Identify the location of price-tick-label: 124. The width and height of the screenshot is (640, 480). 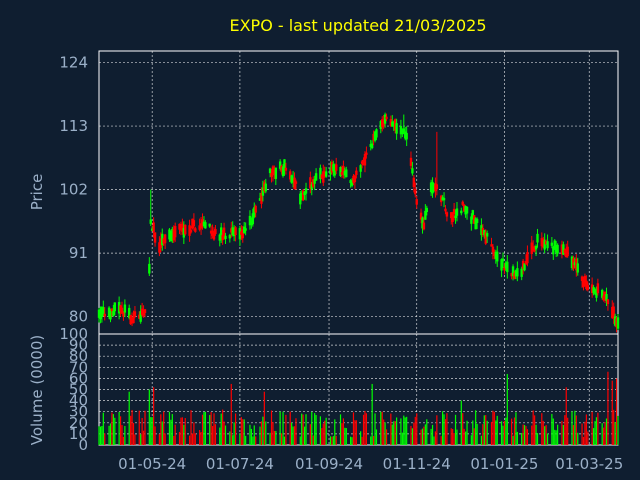
(73, 63).